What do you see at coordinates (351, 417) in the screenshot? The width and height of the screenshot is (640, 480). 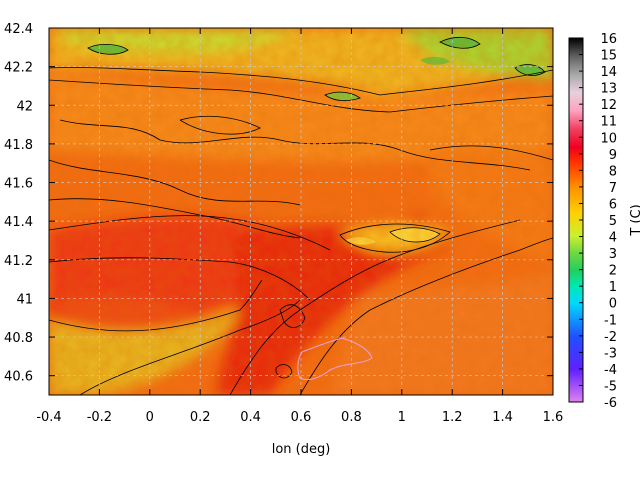 I see `x-tick-label: 0.8` at bounding box center [351, 417].